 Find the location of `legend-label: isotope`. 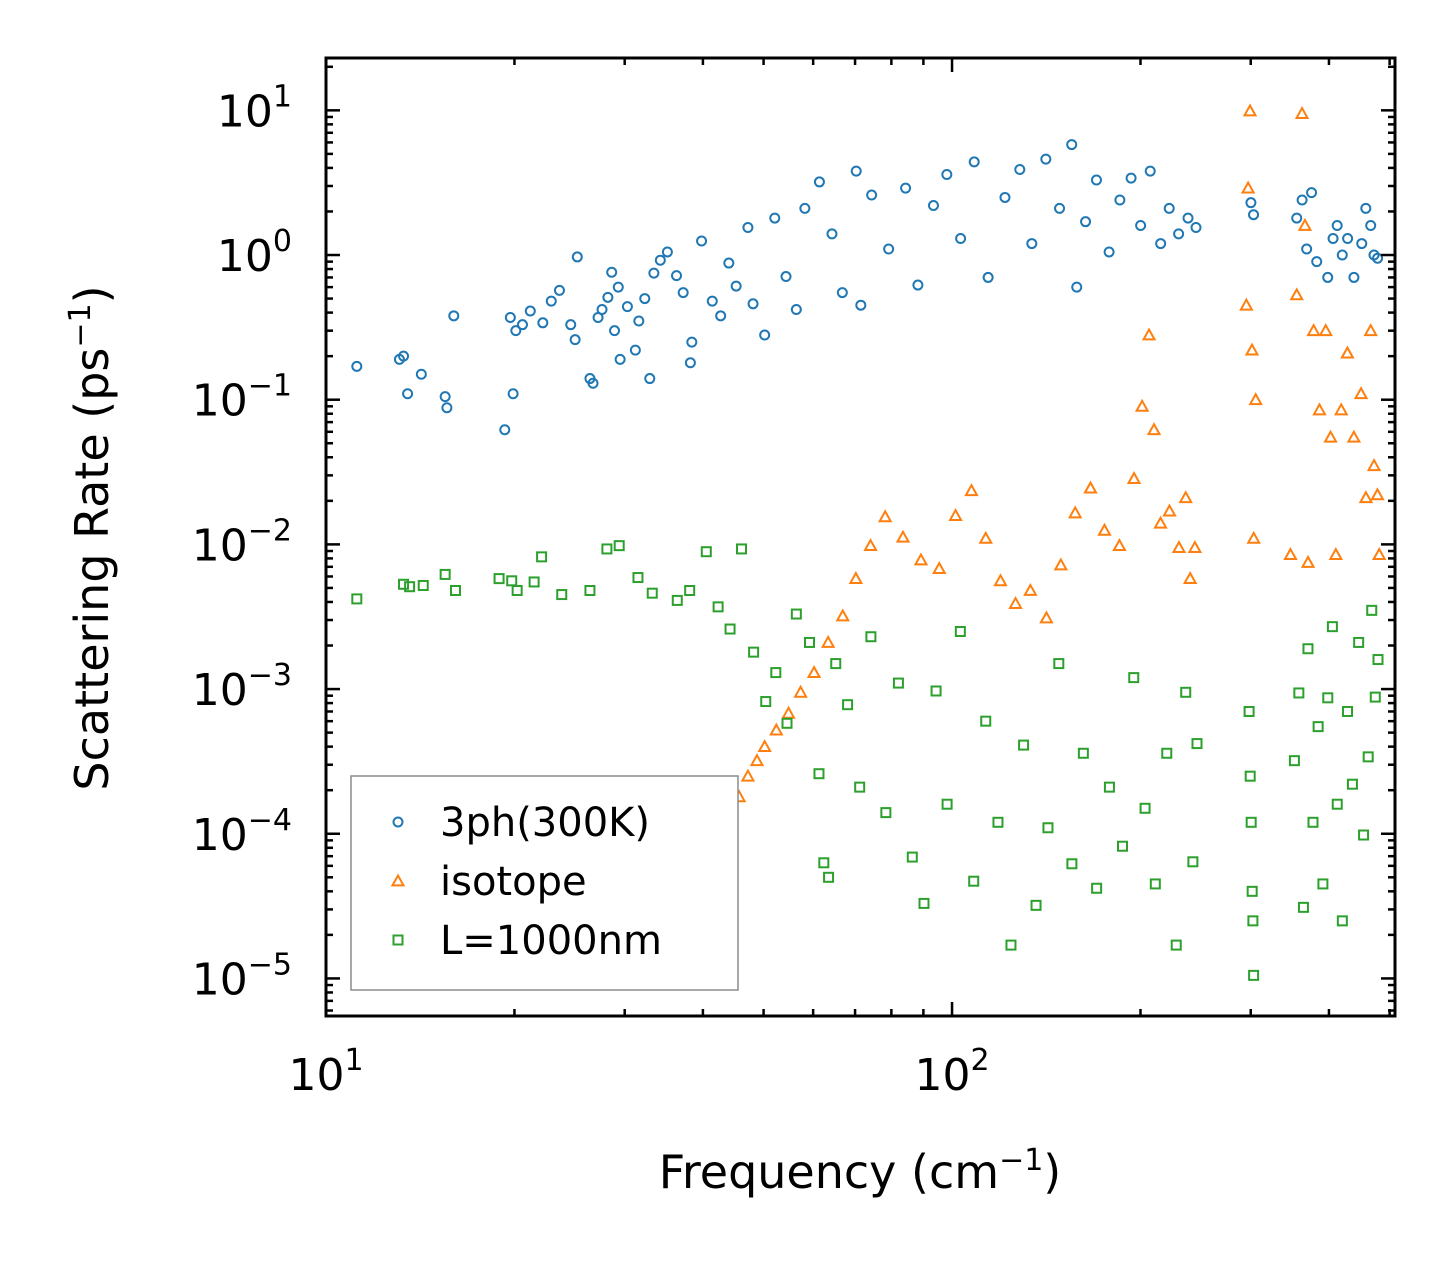

legend-label: isotope is located at coordinates (513, 882).